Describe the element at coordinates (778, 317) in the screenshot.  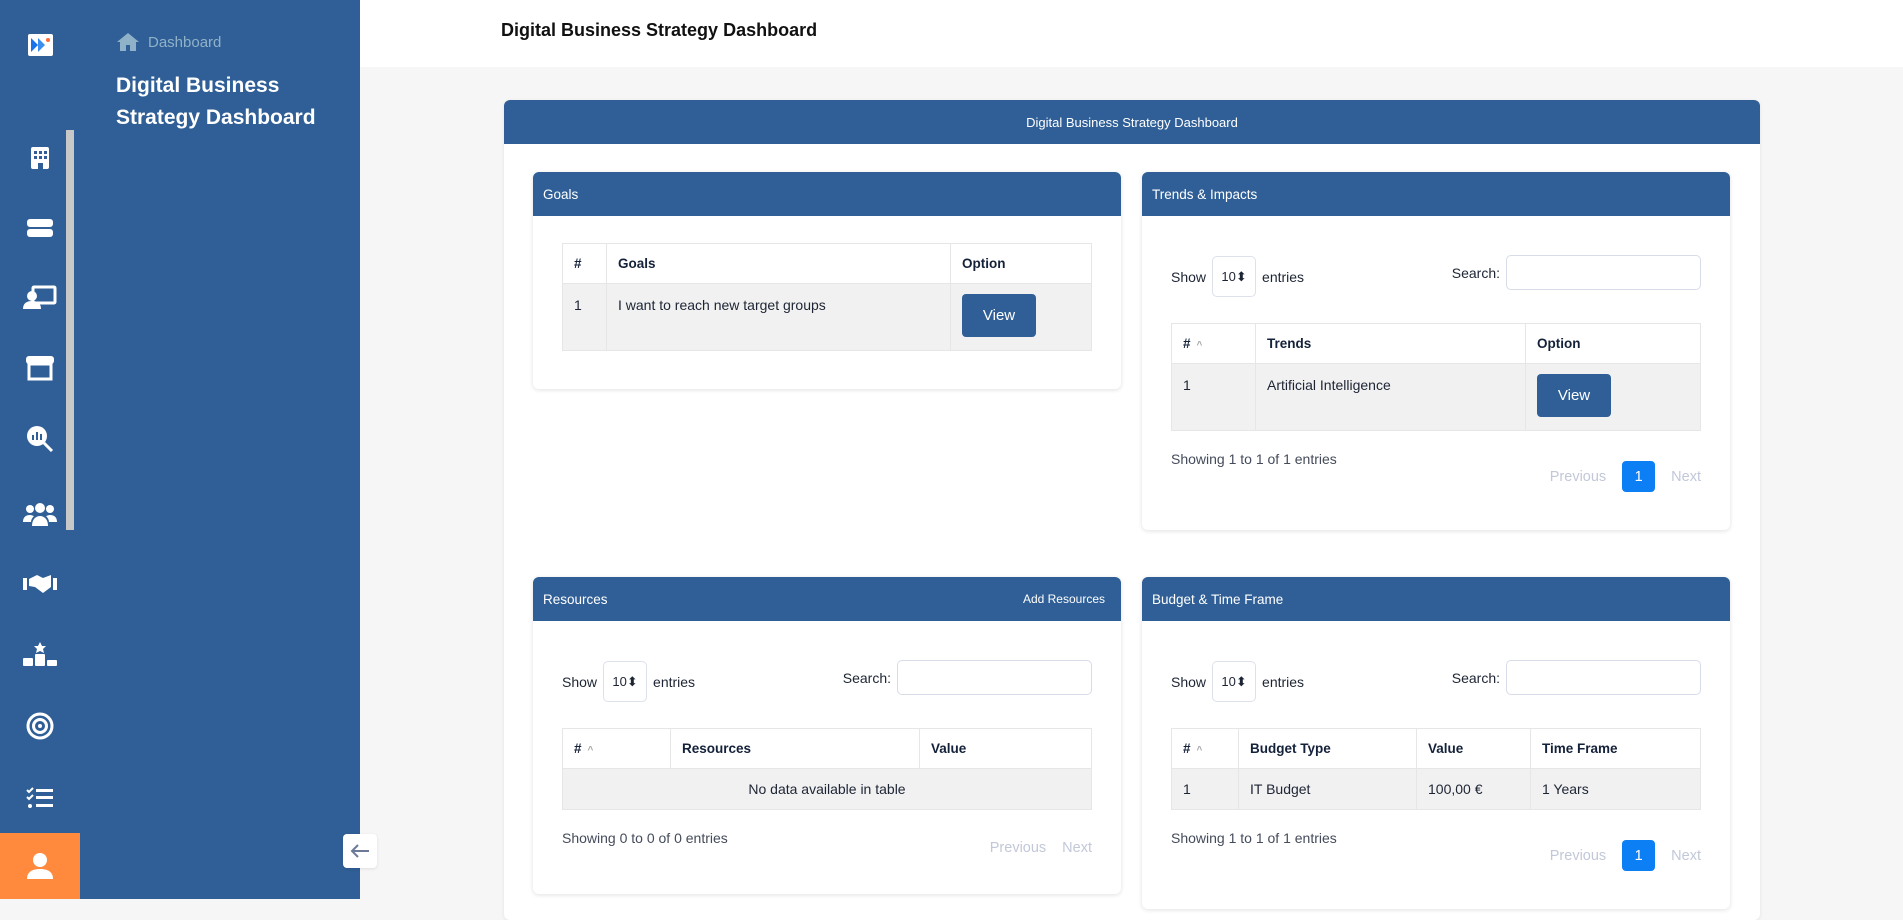
I see `cell-goal: I want to reach new target groups` at that location.